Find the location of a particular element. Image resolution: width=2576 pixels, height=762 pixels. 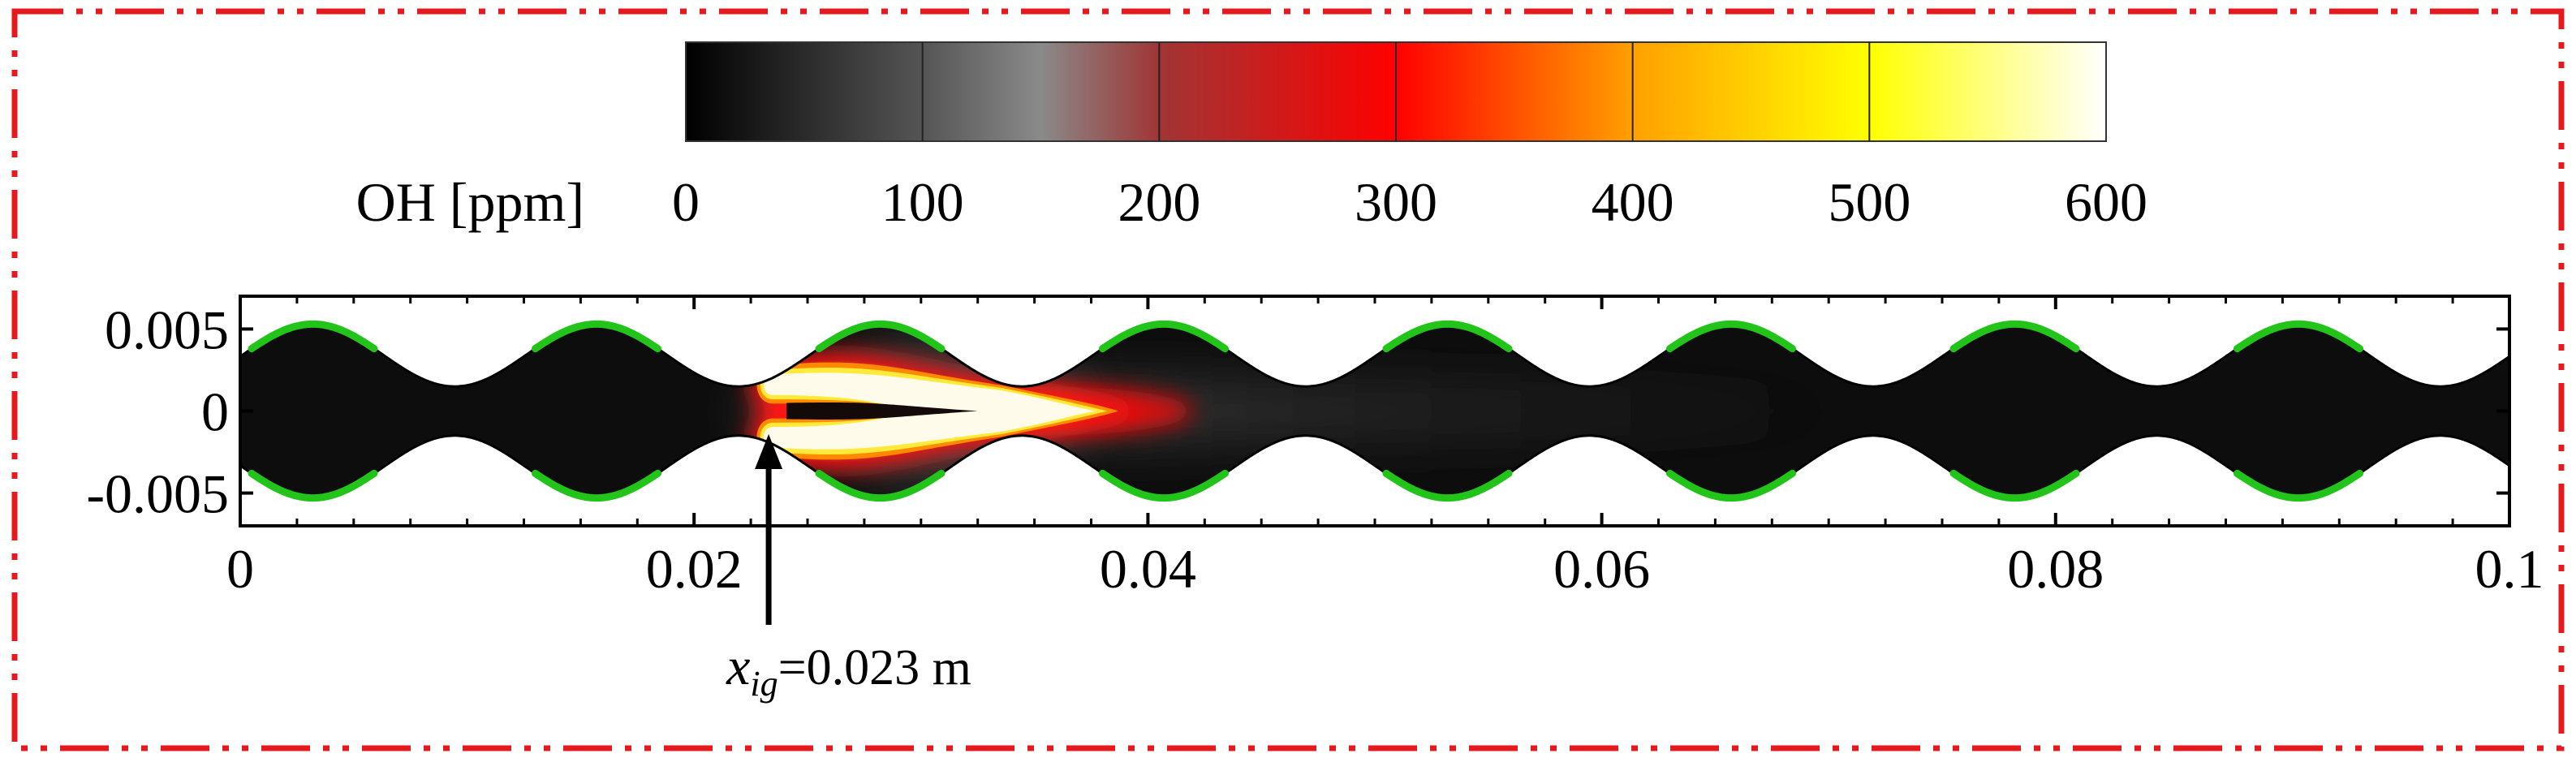

annotation-value: =0.023 m is located at coordinates (875, 667).